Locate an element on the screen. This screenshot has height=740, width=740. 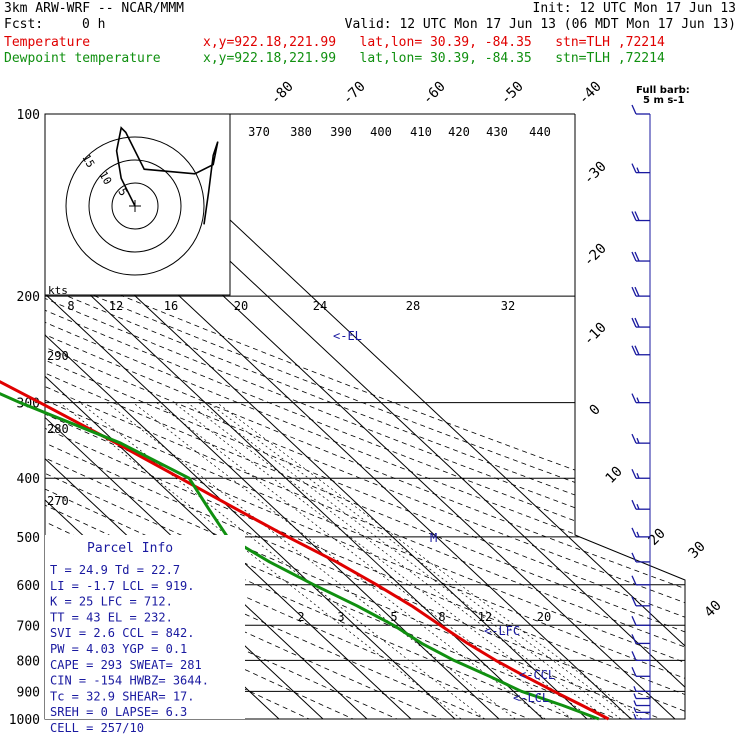
theta-label: 280 is located at coordinates (58, 429).